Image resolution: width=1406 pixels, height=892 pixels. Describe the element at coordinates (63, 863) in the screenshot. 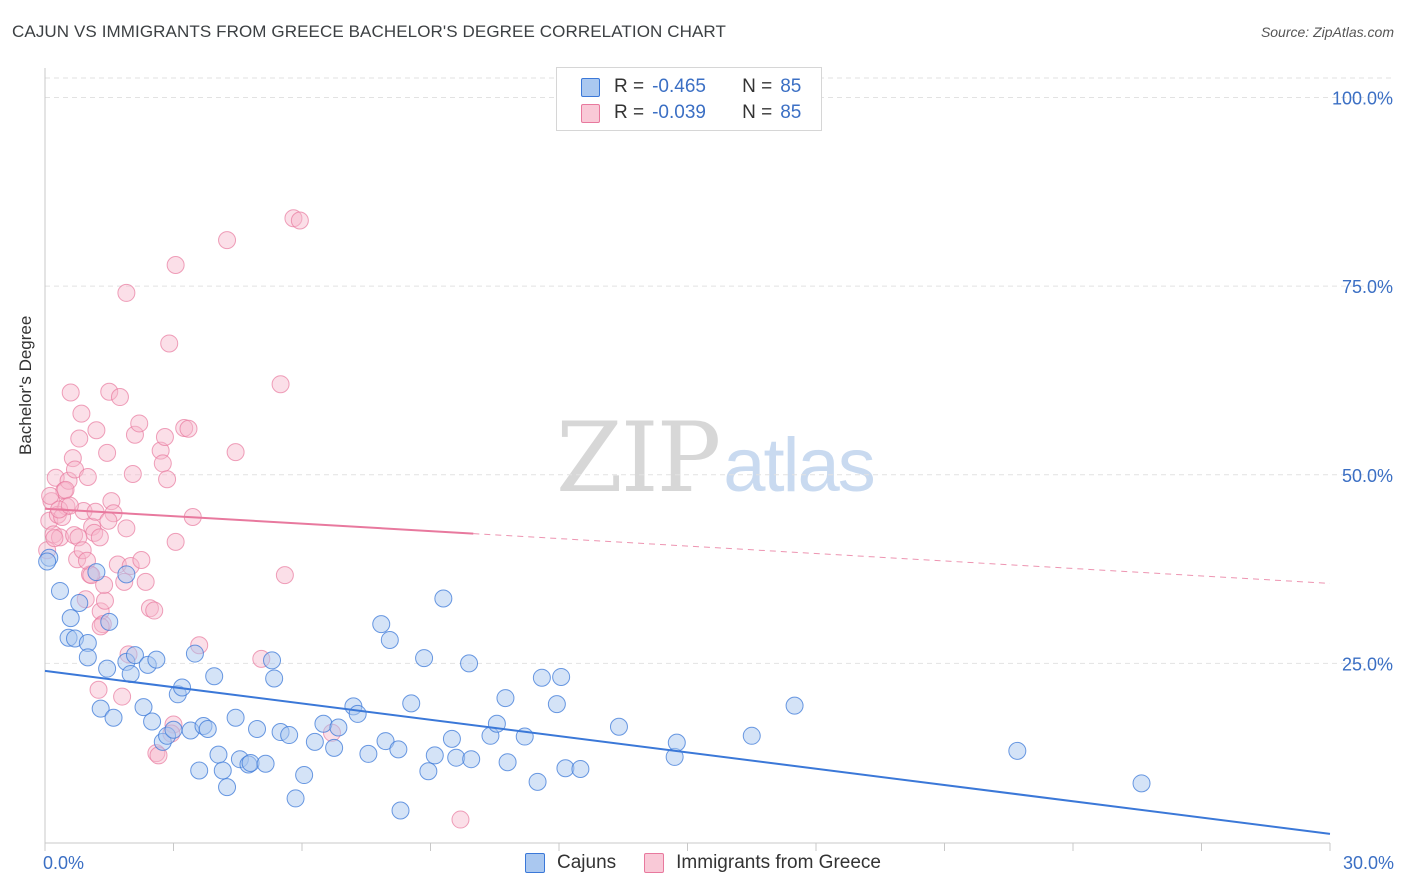

I see `x-tick-label-min: 0.0%` at that location.